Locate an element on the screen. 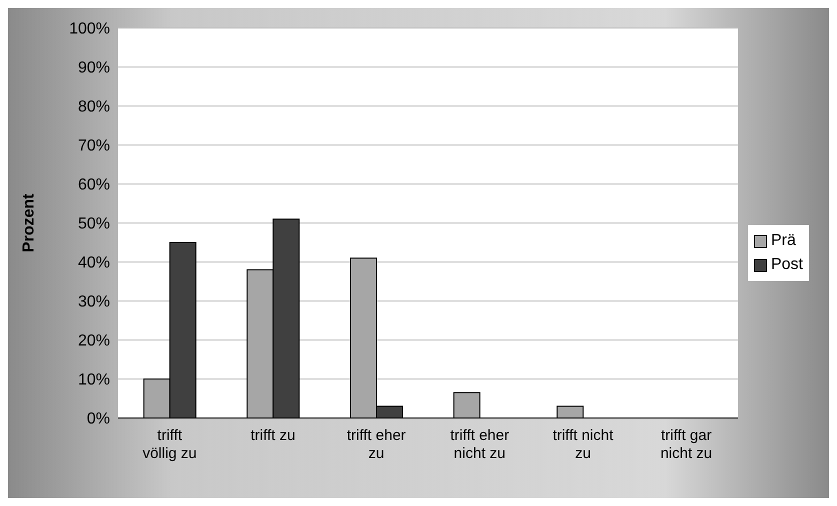  x-tick-label: trifft eher nicht zu is located at coordinates (480, 444).